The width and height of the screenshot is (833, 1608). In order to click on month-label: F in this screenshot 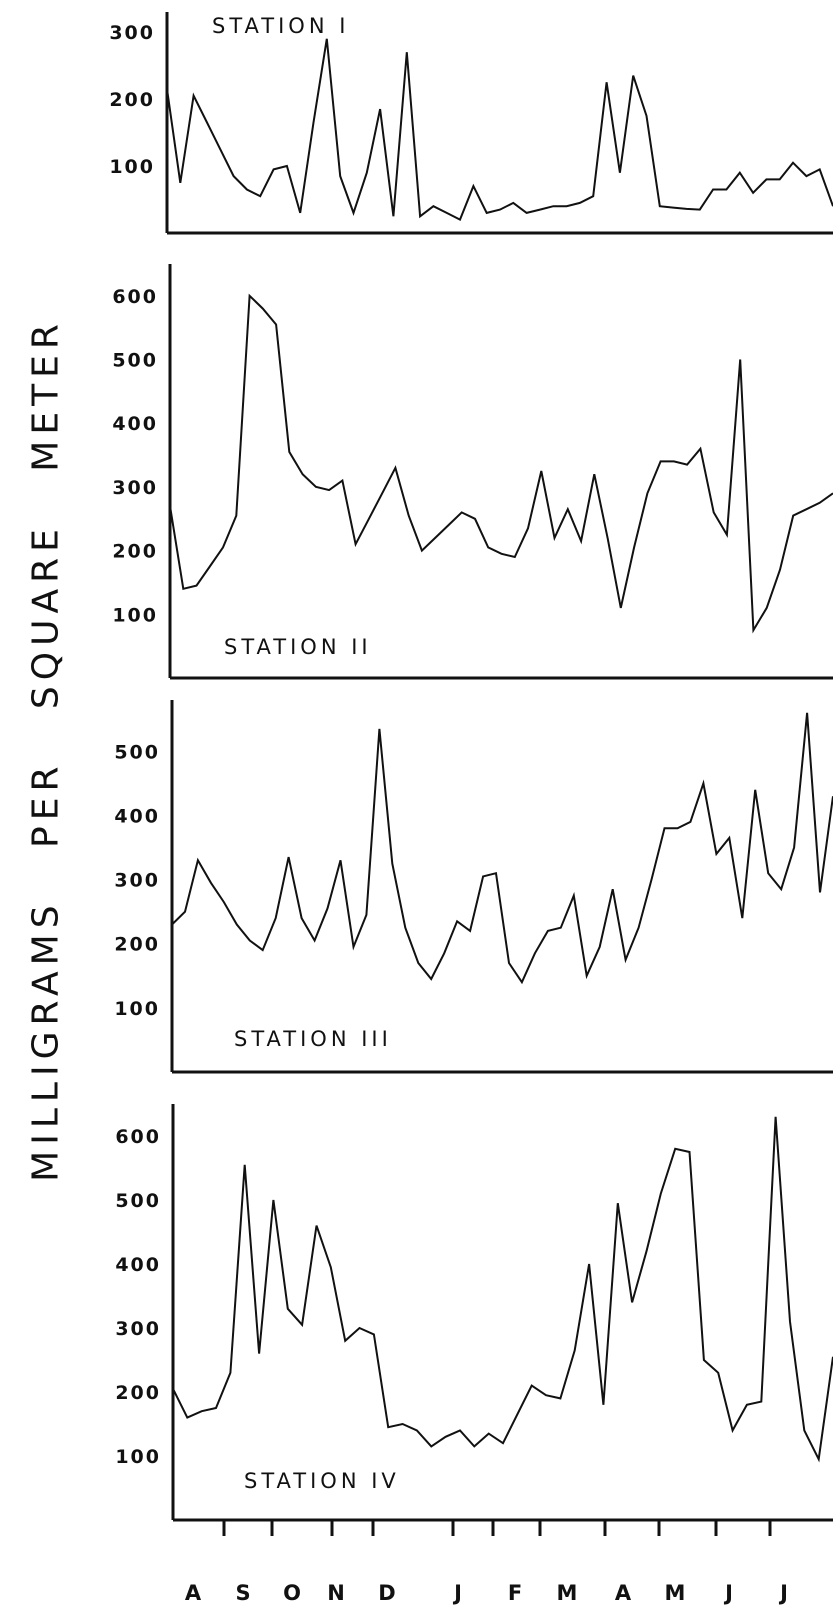, I will do `click(515, 1593)`.